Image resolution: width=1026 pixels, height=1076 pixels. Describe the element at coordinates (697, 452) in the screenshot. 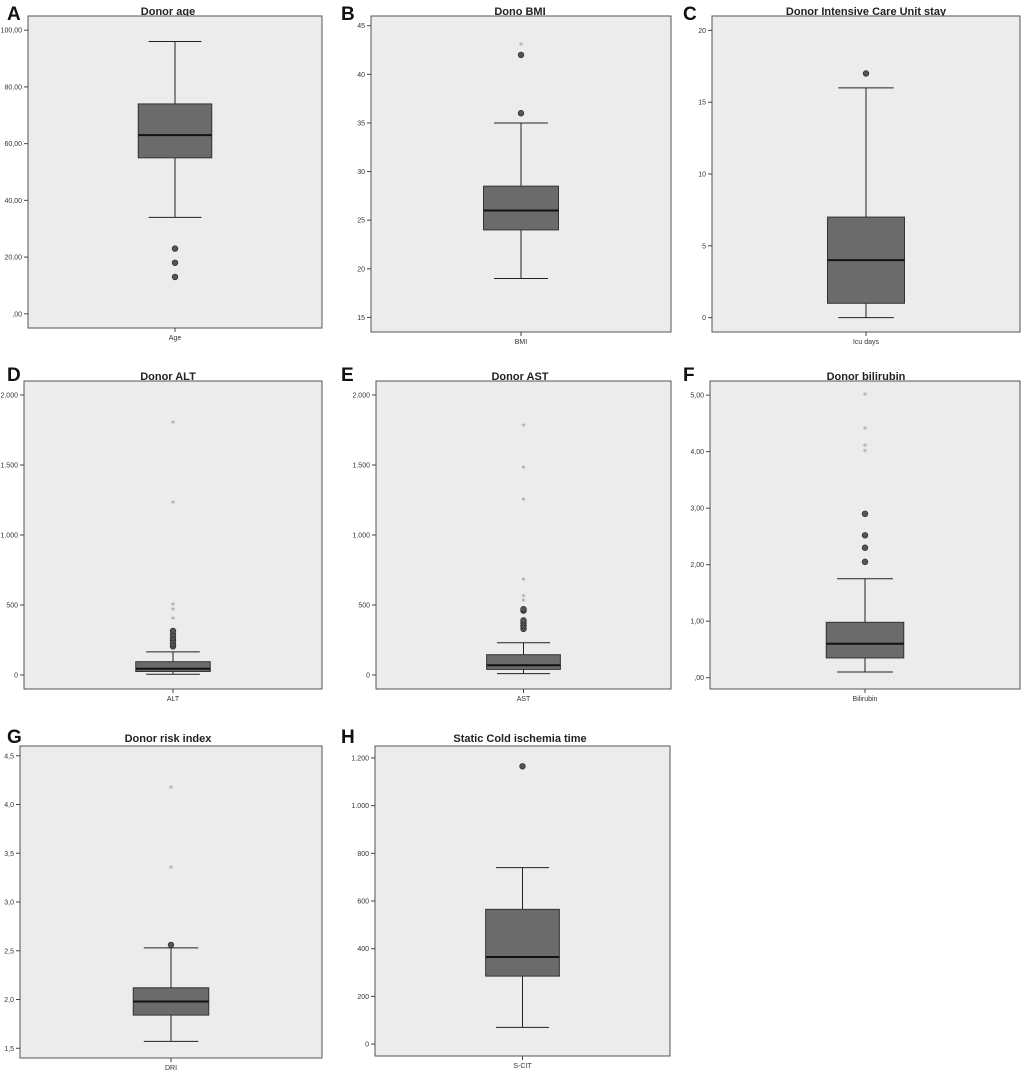

I see `y-tick-label: 4,00` at that location.